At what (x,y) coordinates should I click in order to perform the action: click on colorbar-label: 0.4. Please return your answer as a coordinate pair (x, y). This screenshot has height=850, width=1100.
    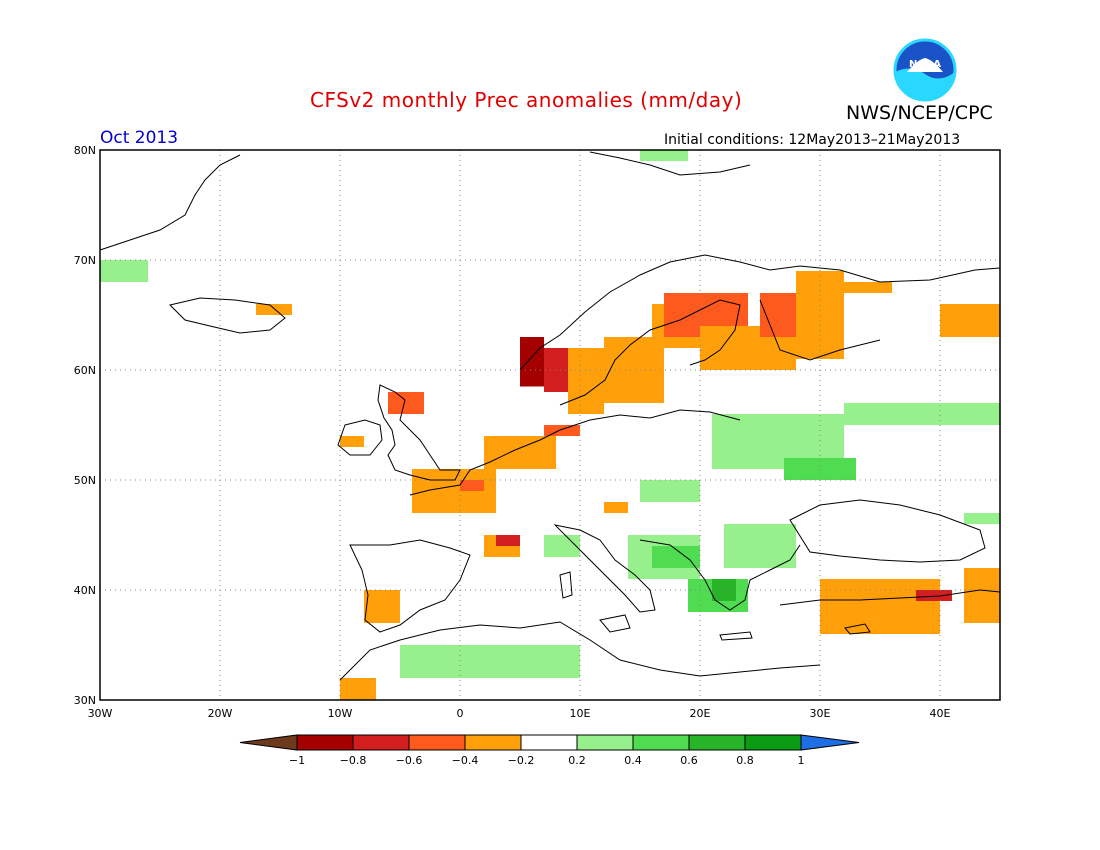
    Looking at the image, I should click on (633, 760).